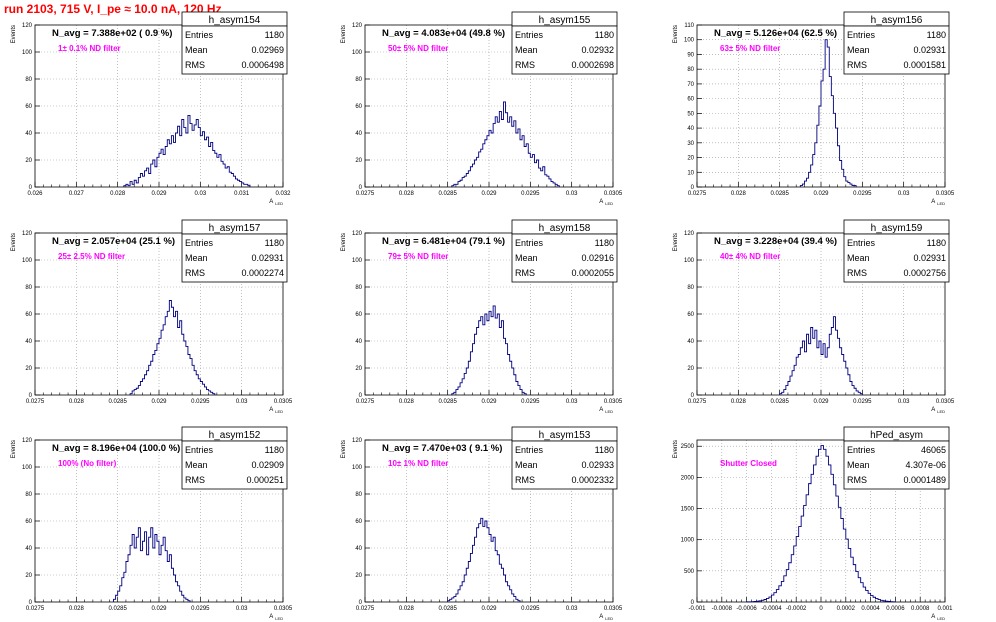  I want to click on histogram-name: h_asym158, so click(565, 228).